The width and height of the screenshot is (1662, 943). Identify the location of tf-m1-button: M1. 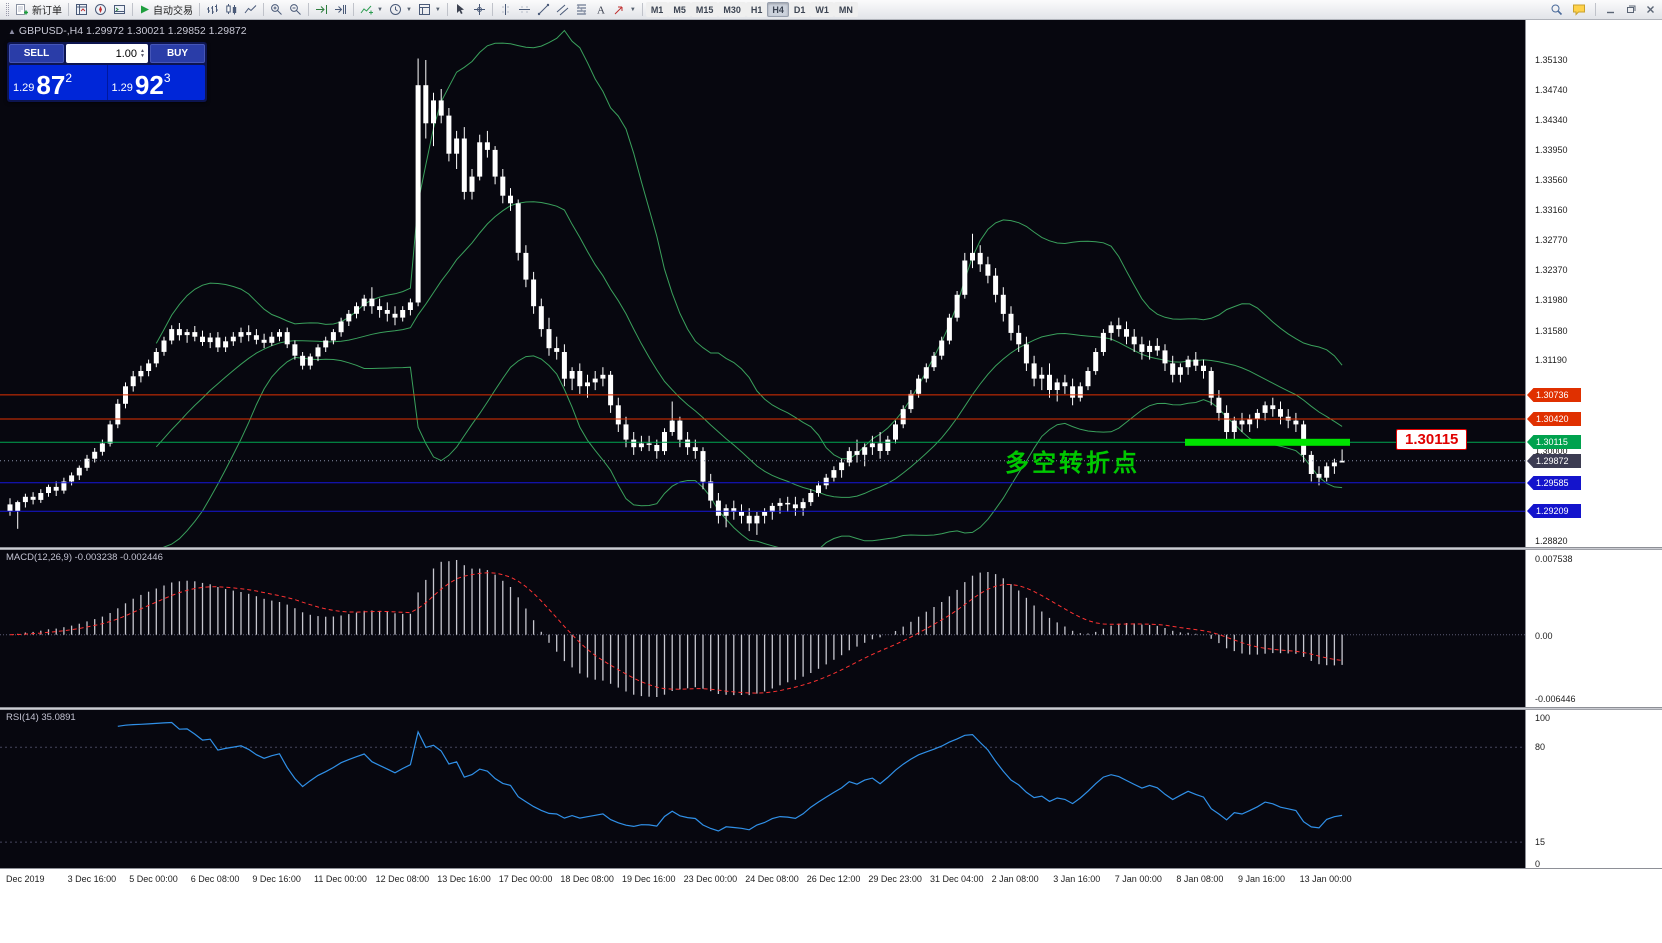
(657, 9).